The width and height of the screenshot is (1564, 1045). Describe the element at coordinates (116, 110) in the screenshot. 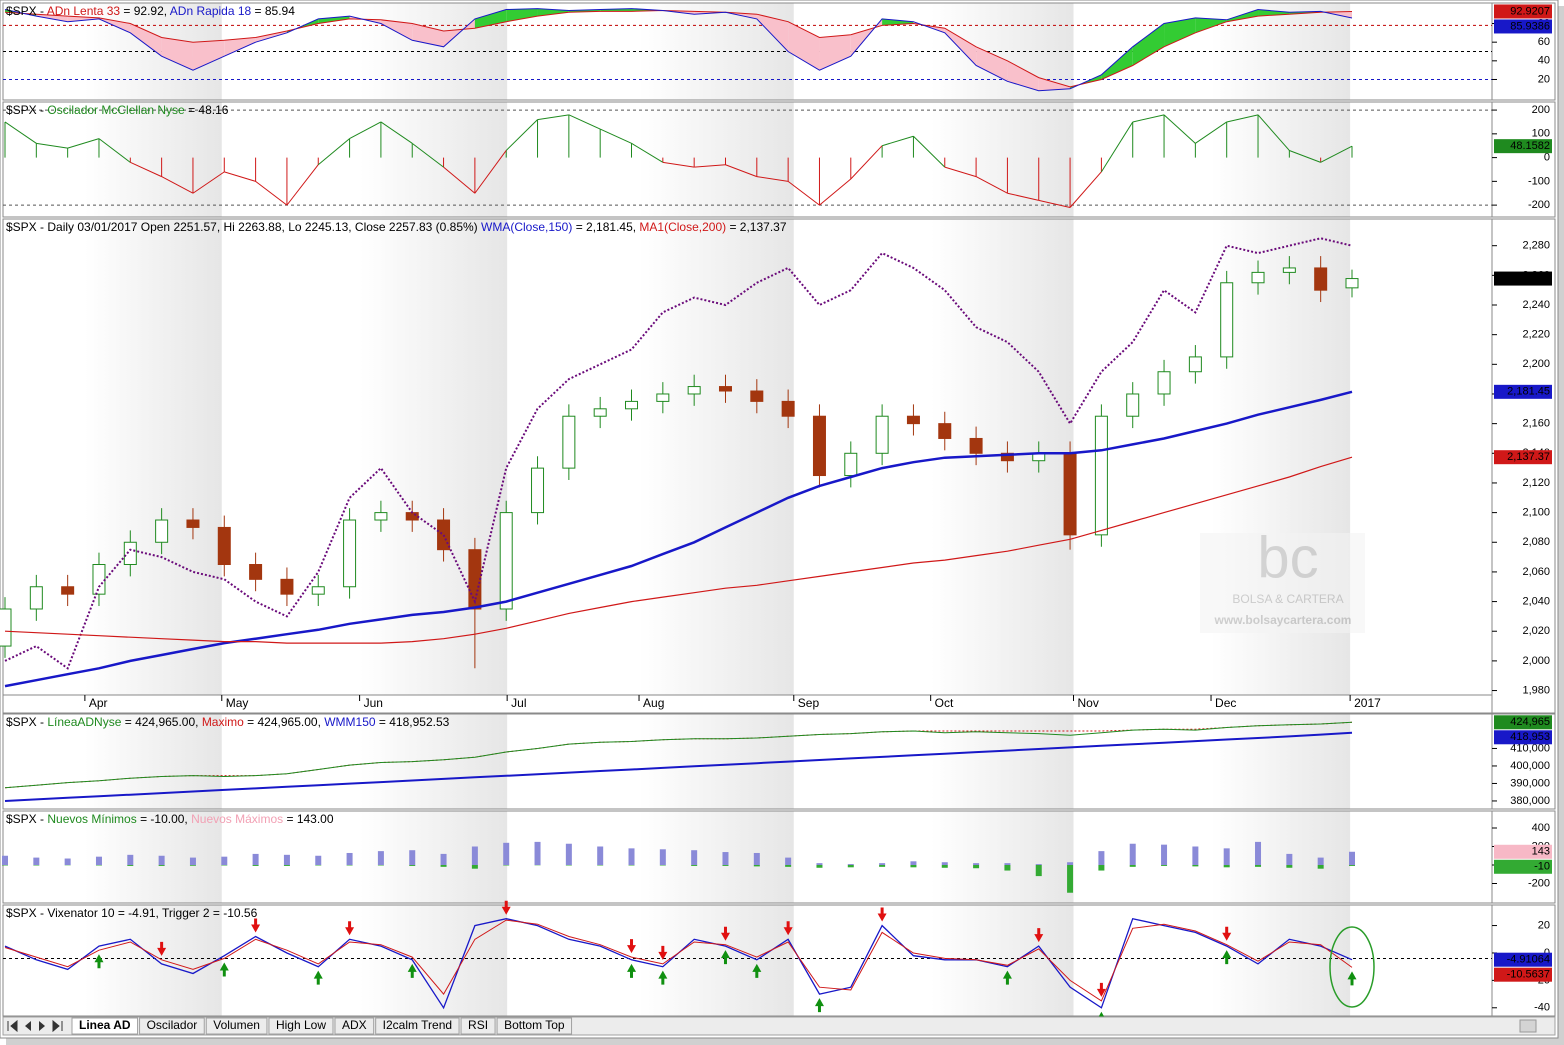

I see `title-part: Oscilador McClellan Nyse` at that location.